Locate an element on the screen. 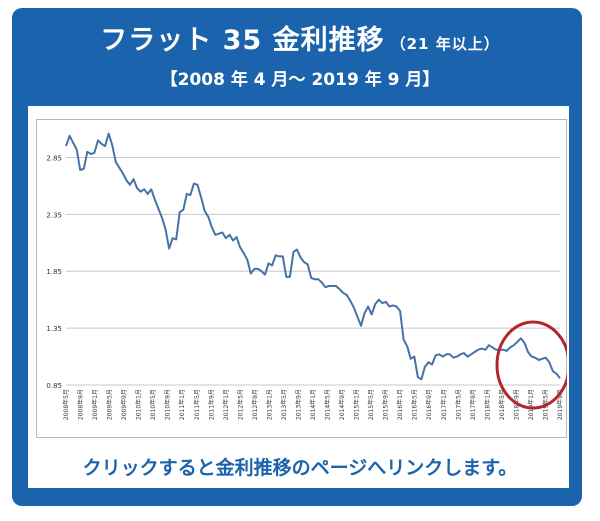 Image resolution: width=600 pixels, height=521 pixels. title-main: フラット 35 金利推移 is located at coordinates (242, 40).